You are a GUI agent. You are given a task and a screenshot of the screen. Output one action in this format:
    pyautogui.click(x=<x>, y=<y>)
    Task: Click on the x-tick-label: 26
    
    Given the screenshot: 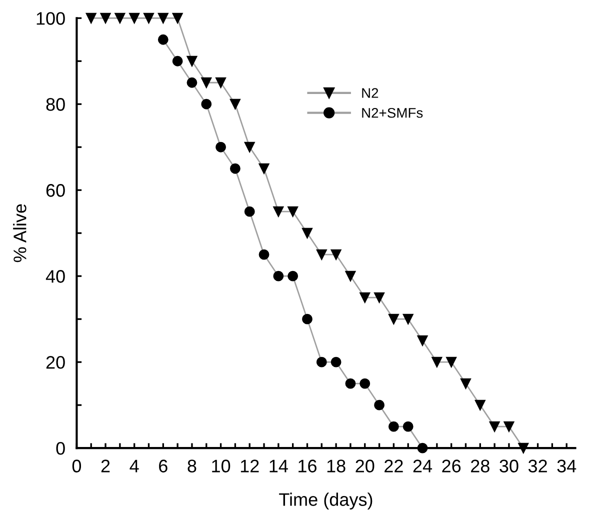 What is the action you would take?
    pyautogui.click(x=451, y=466)
    